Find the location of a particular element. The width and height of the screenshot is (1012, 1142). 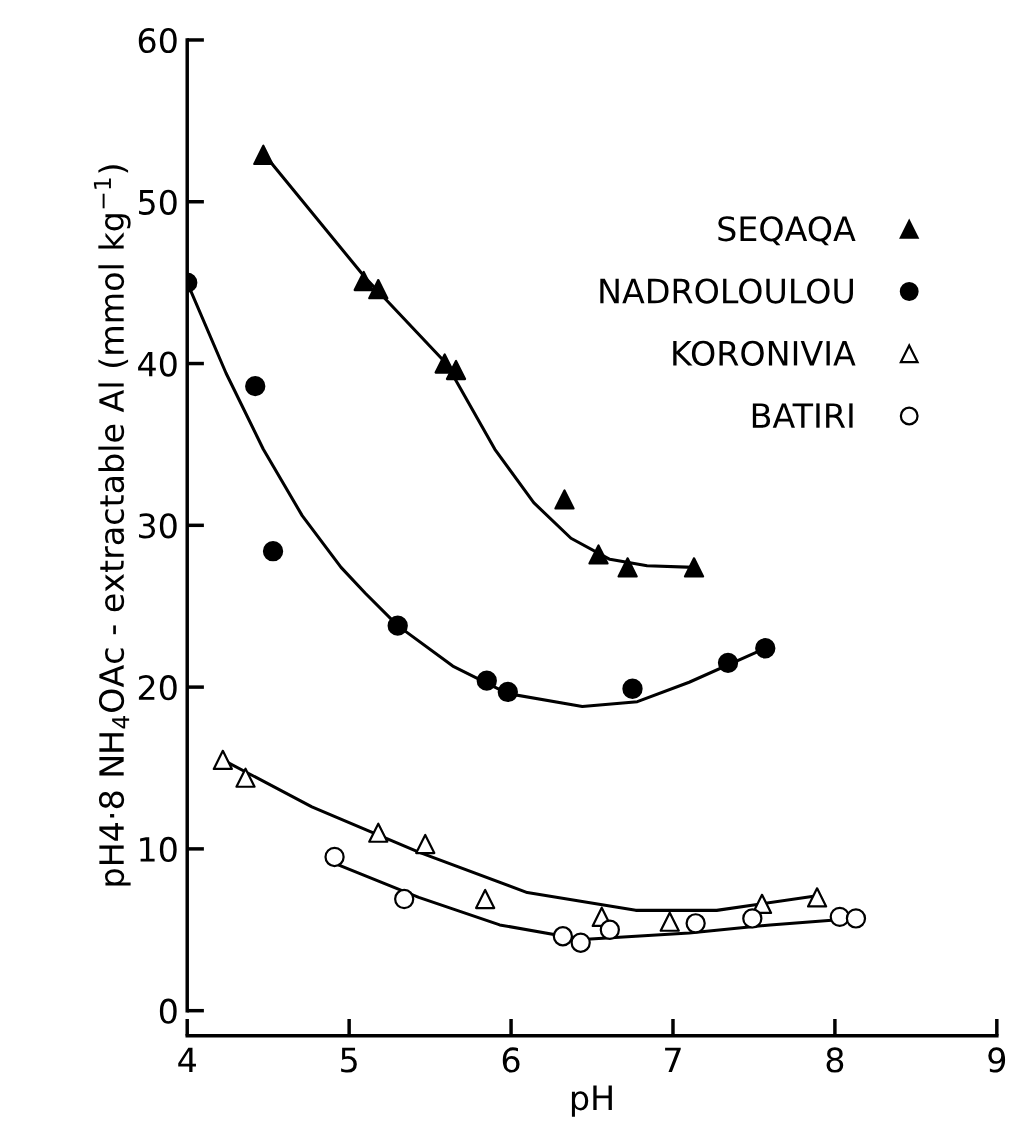

y-tick-label: 10 is located at coordinates (158, 849).